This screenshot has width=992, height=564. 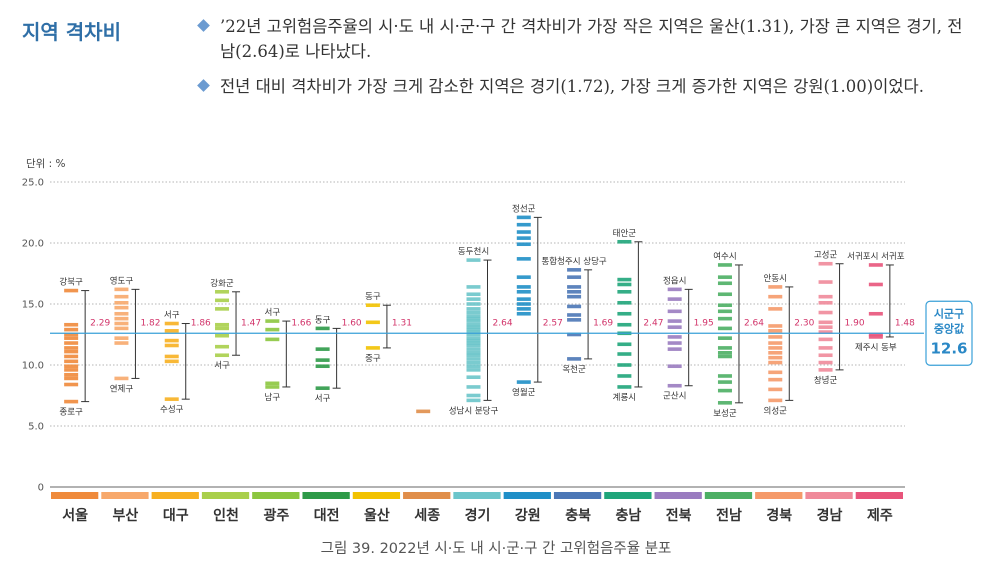 I want to click on y-tick-label: 10.0, so click(x=33, y=366).